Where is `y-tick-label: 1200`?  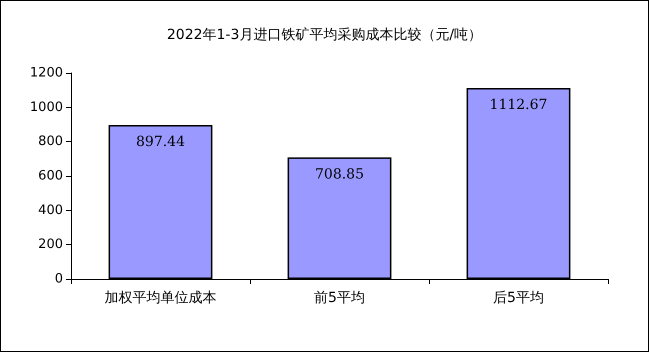
y-tick-label: 1200 is located at coordinates (46, 73).